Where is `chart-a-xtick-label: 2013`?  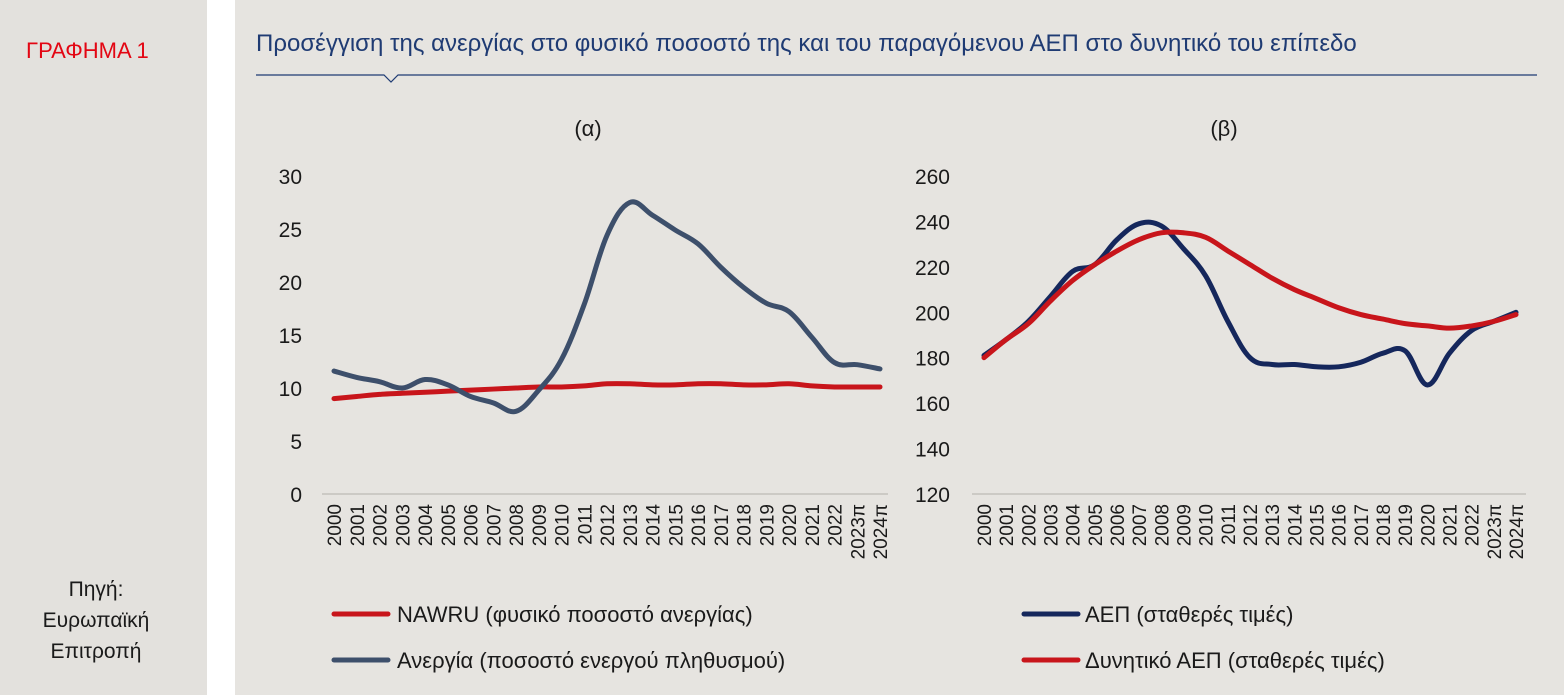 chart-a-xtick-label: 2013 is located at coordinates (631, 525).